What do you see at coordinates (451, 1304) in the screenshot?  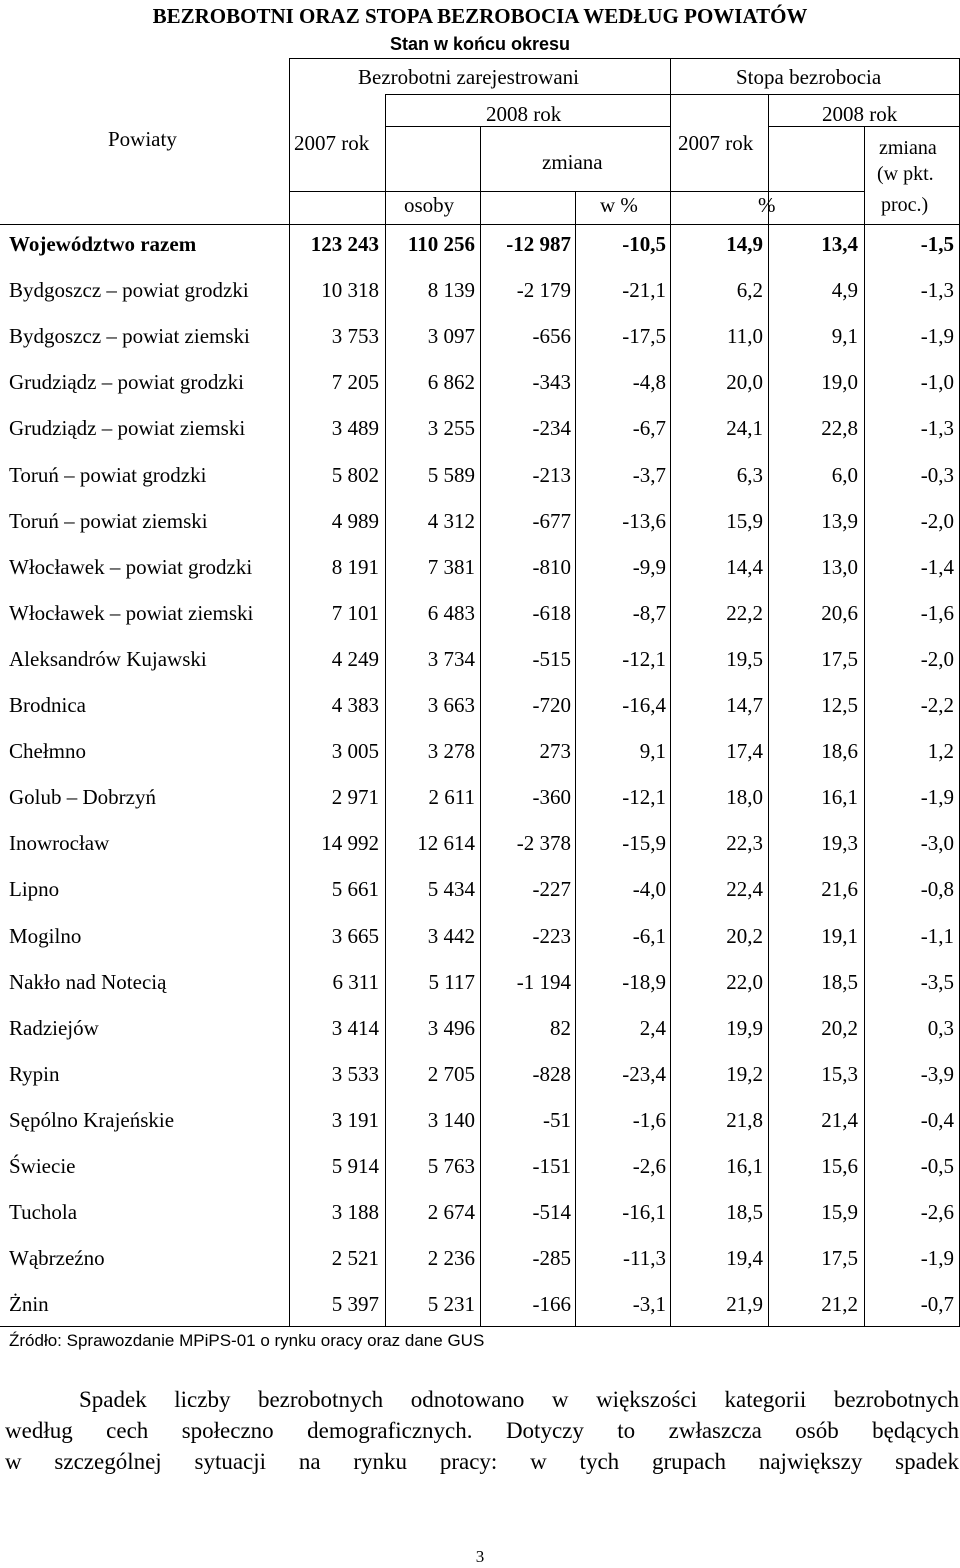 I see `row-value-b: 5 231` at bounding box center [451, 1304].